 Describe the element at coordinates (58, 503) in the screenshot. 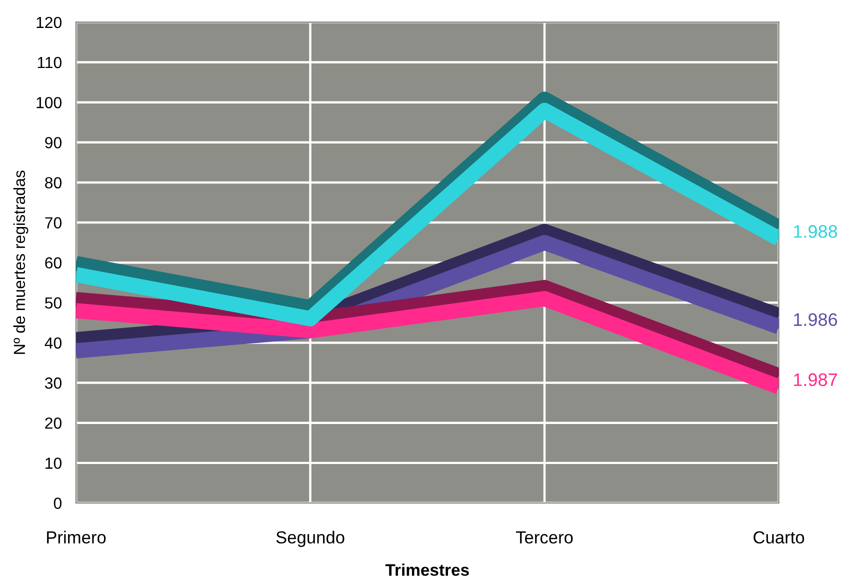

I see `y-tick-label: 0` at that location.